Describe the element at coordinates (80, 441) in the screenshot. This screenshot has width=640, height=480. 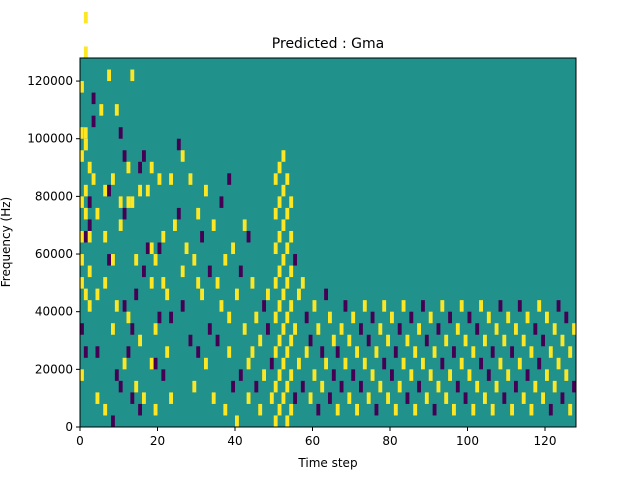
I see `x-tick-label: 0` at that location.